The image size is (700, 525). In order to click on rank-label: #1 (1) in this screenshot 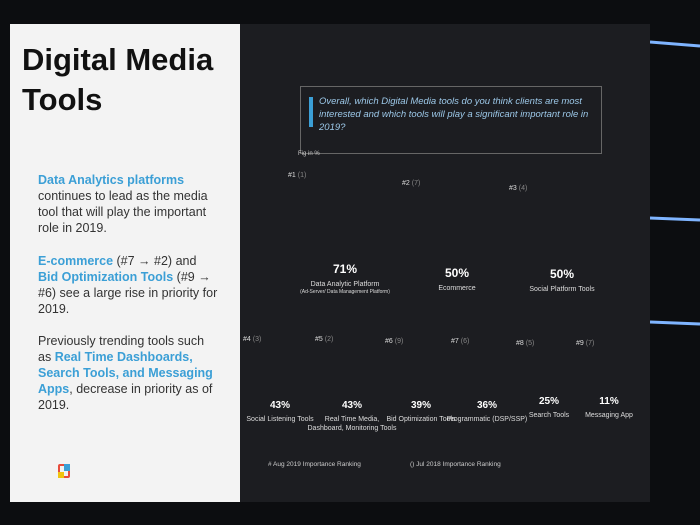, I will do `click(297, 175)`.